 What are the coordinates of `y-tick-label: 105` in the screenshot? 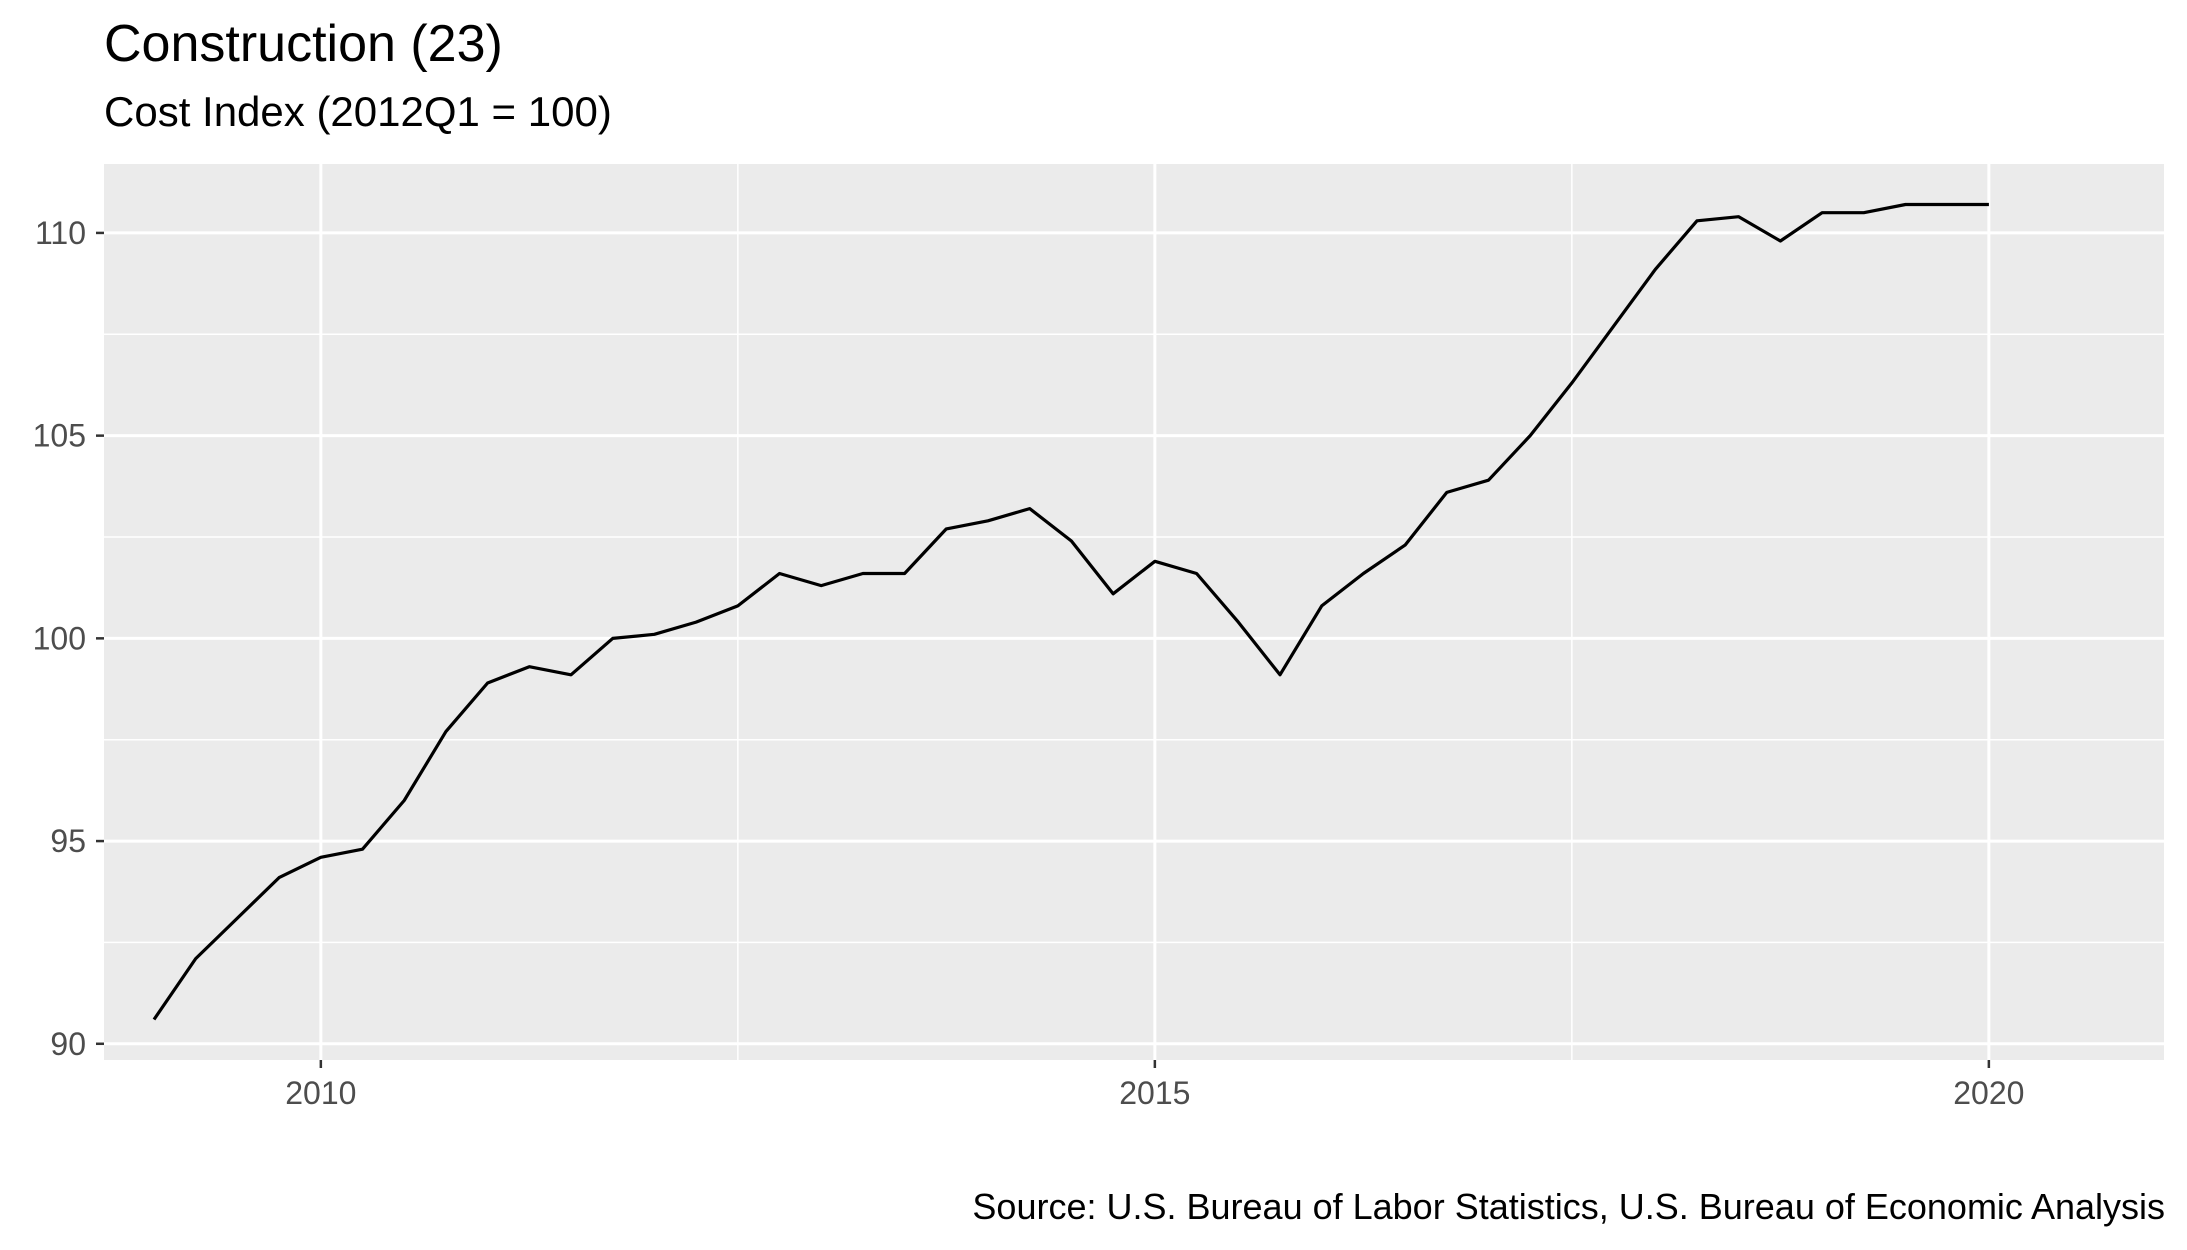 It's located at (59, 436).